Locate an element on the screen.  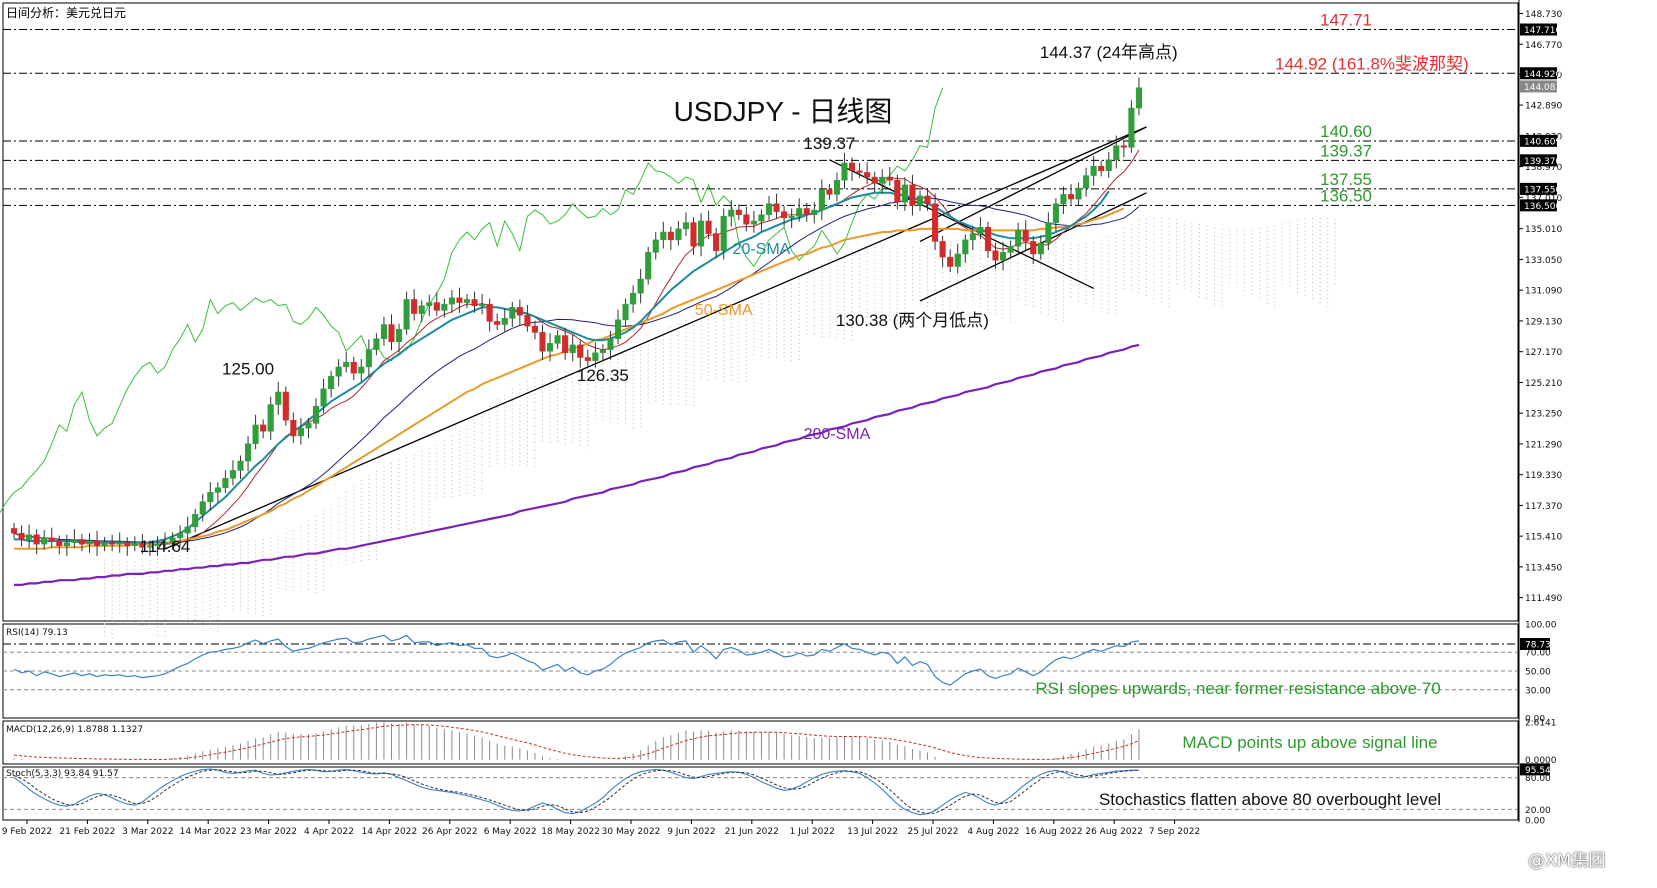
level-label: 147.71 is located at coordinates (1346, 20).